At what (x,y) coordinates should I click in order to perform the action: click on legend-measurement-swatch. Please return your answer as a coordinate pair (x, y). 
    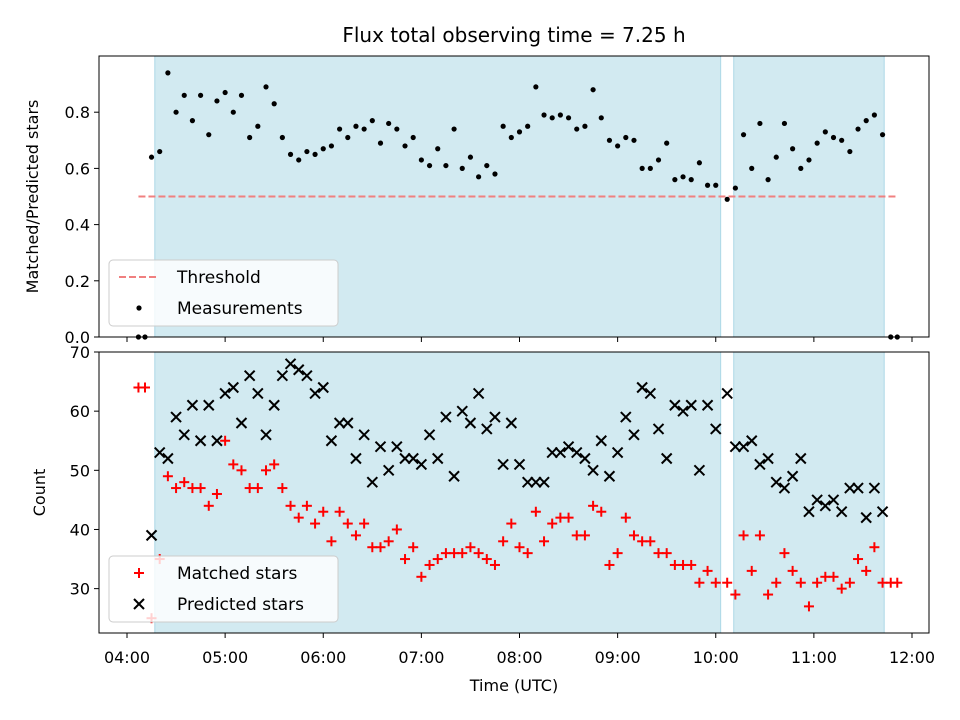
    Looking at the image, I should click on (139, 308).